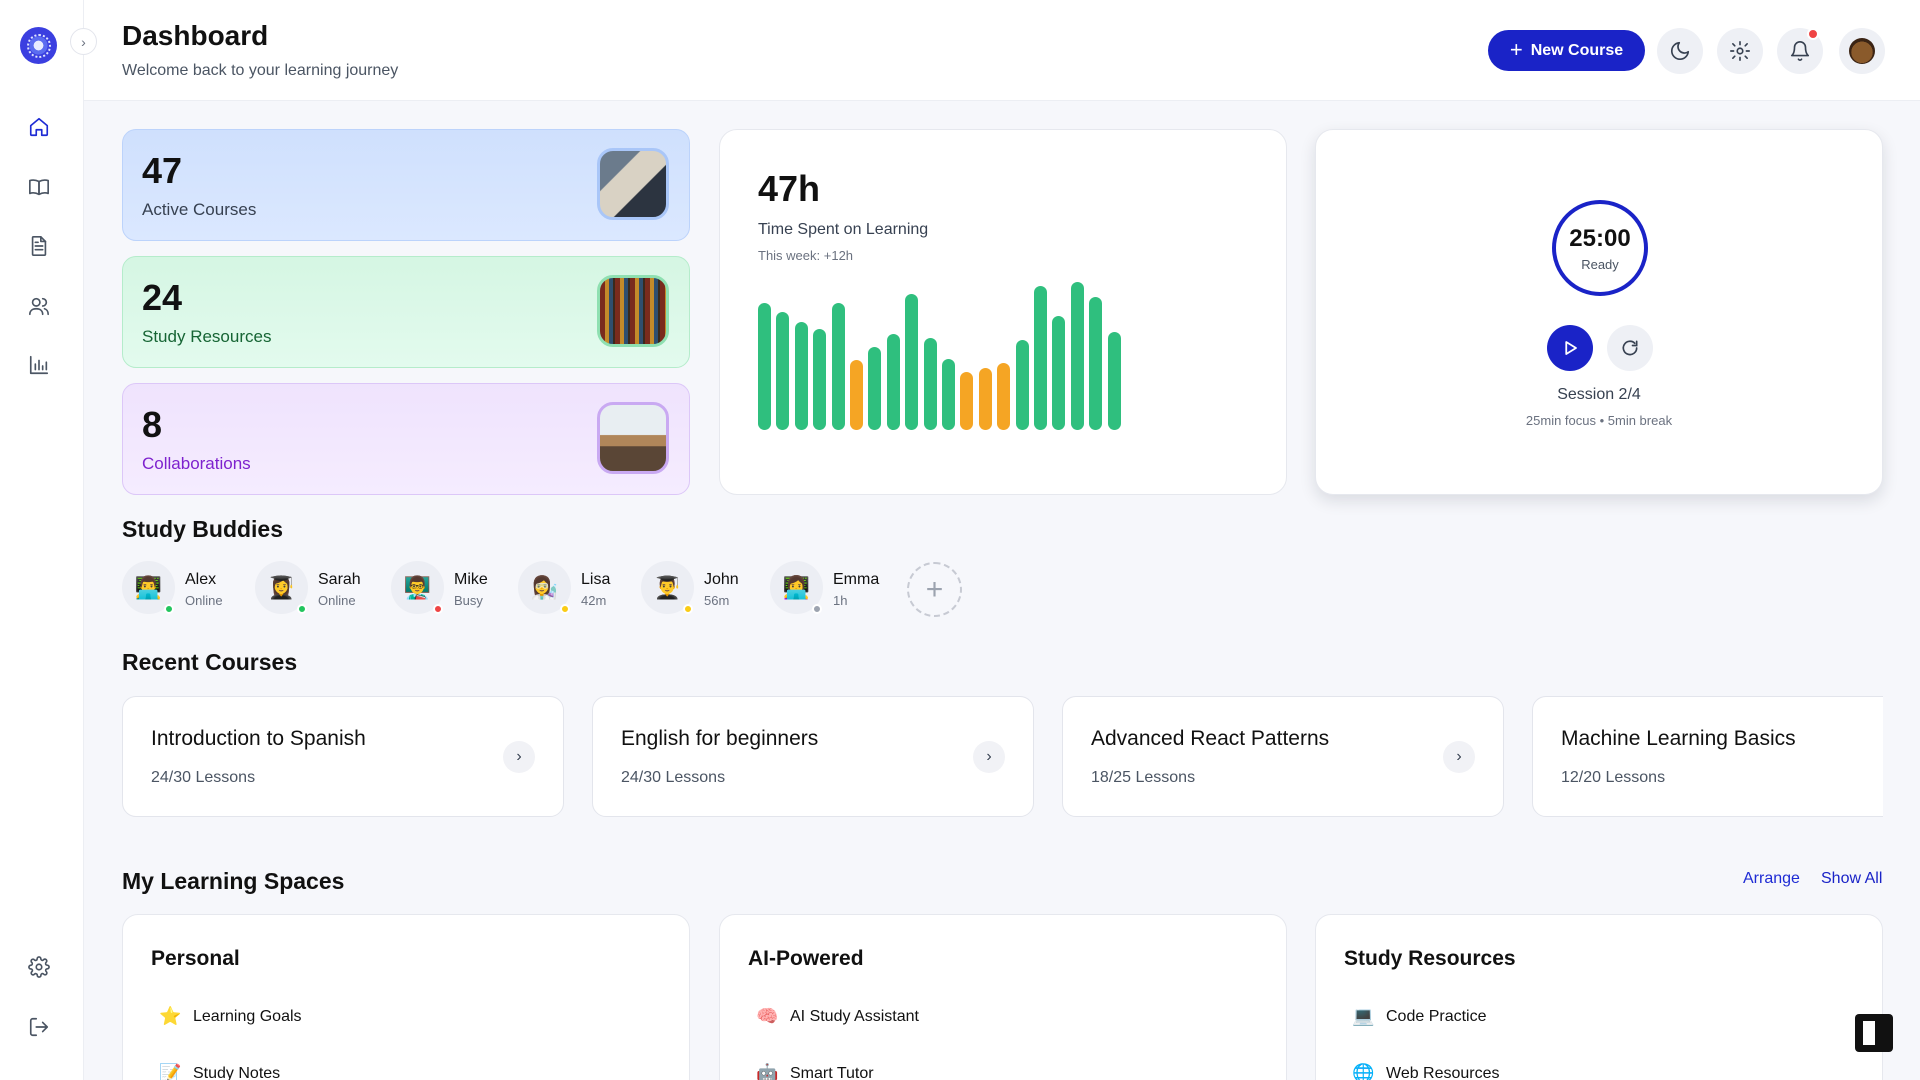  I want to click on buddy-name: Lisa, so click(596, 579).